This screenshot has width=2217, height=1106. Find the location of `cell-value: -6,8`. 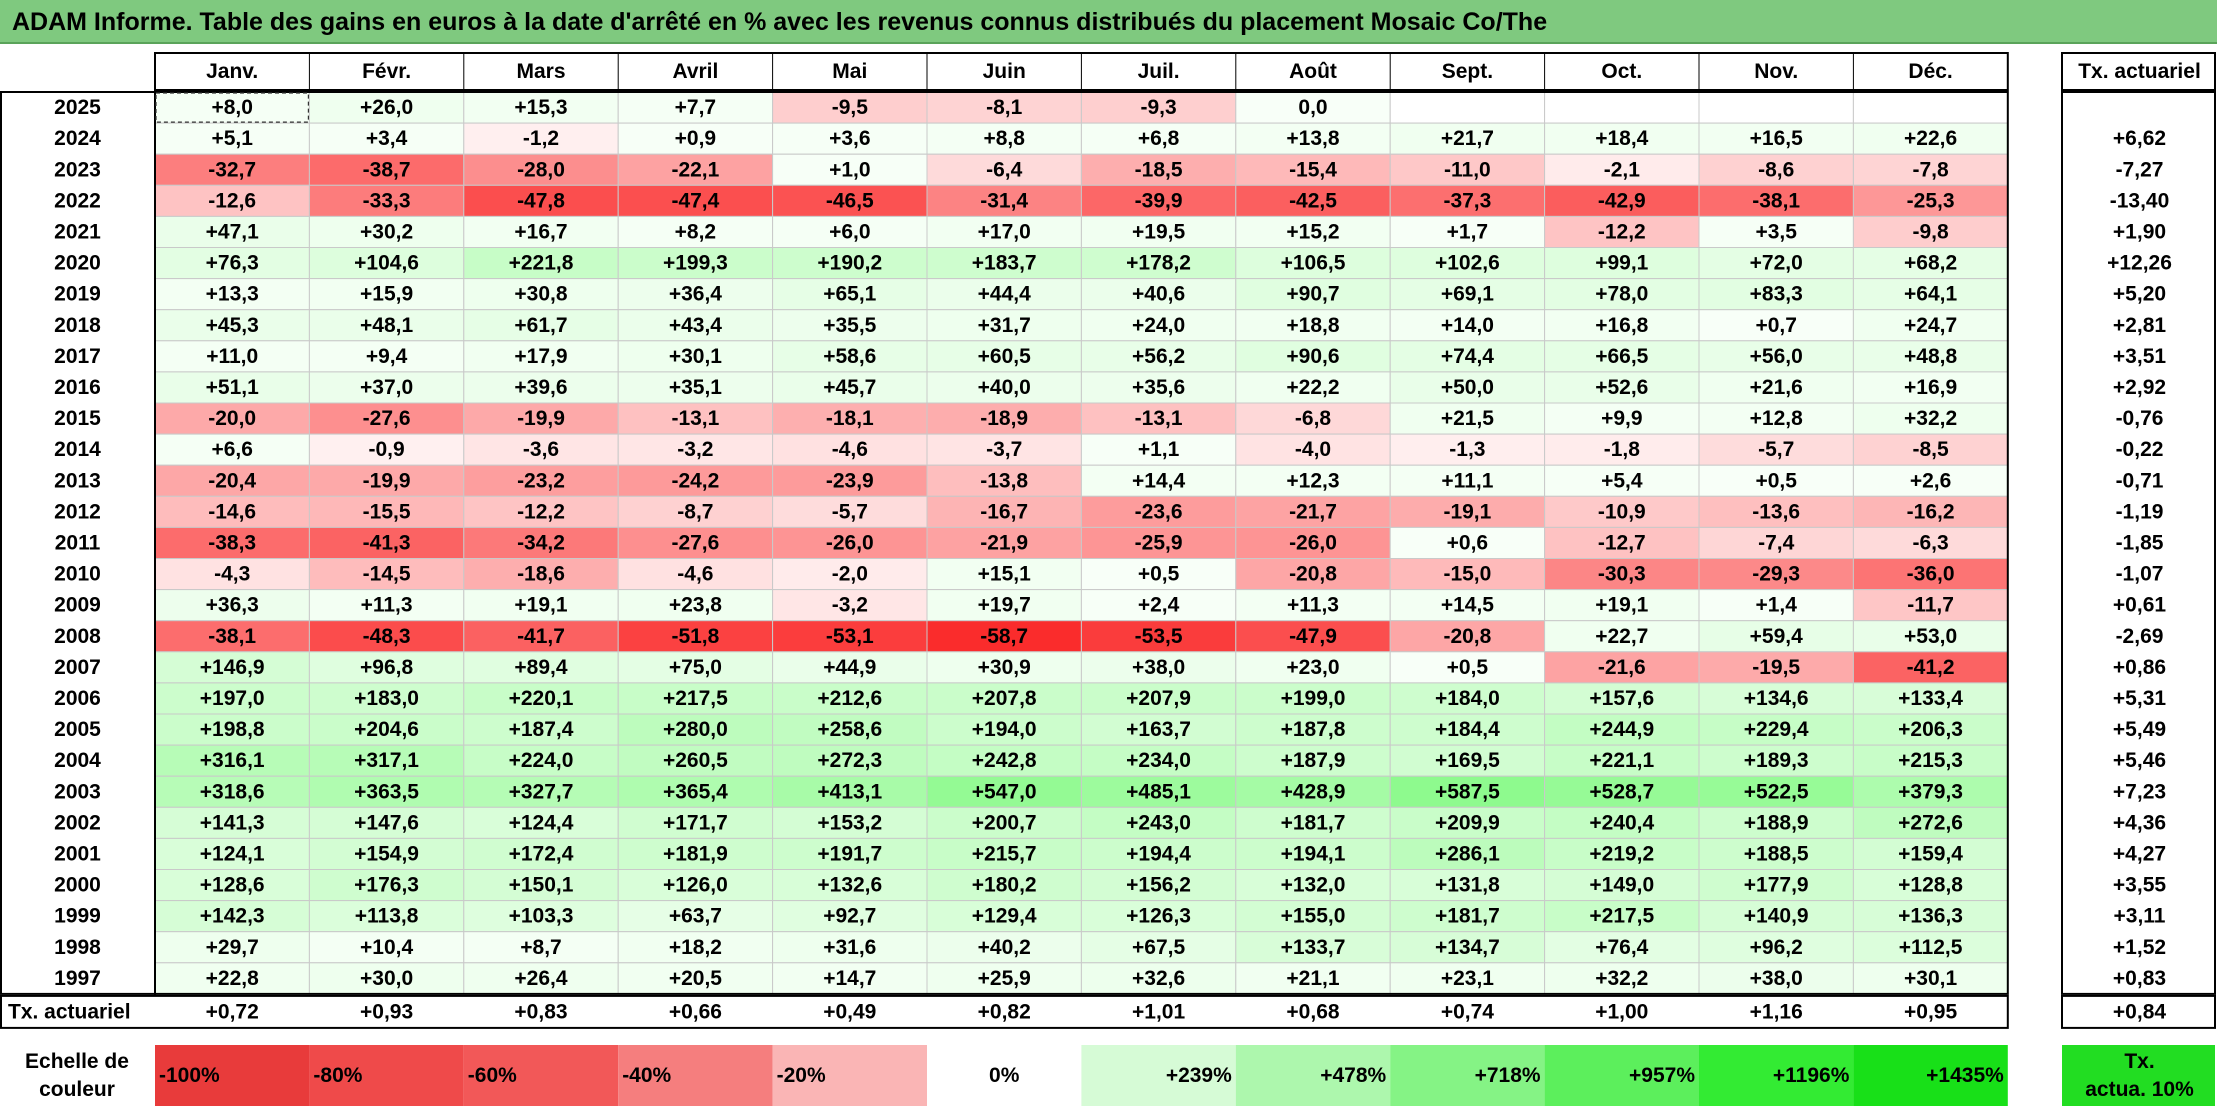

cell-value: -6,8 is located at coordinates (1313, 418).